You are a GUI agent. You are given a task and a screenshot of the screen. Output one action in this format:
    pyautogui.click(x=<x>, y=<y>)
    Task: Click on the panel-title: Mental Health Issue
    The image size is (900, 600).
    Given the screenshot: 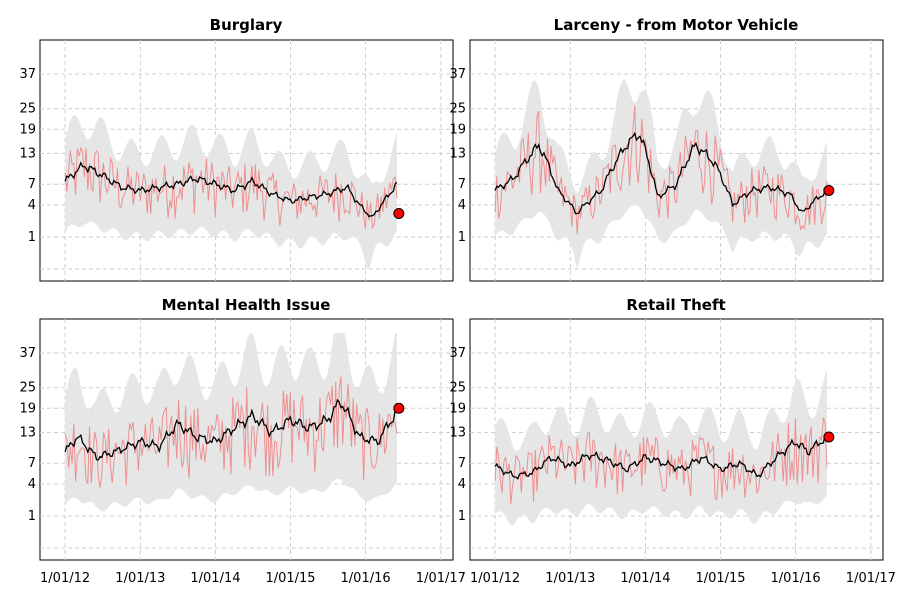 What is the action you would take?
    pyautogui.click(x=246, y=305)
    